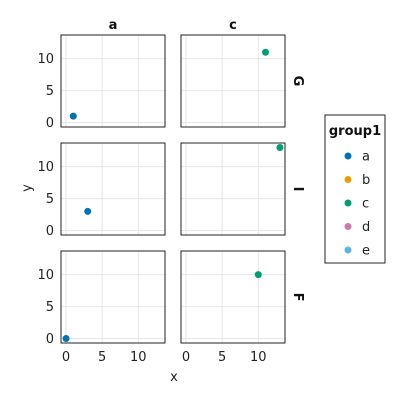 This screenshot has height=400, width=400. I want to click on y-axis-label: y, so click(27, 188).